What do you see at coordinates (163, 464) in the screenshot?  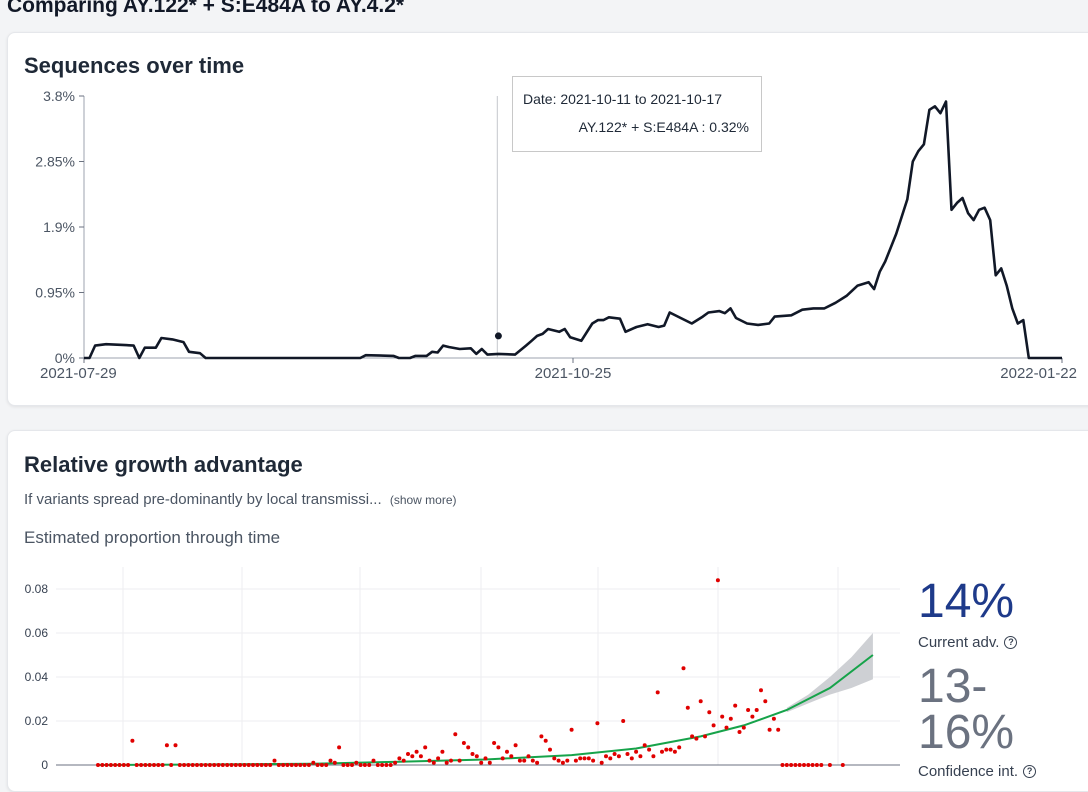 I see `growth-card-title: Relative growth advantage` at bounding box center [163, 464].